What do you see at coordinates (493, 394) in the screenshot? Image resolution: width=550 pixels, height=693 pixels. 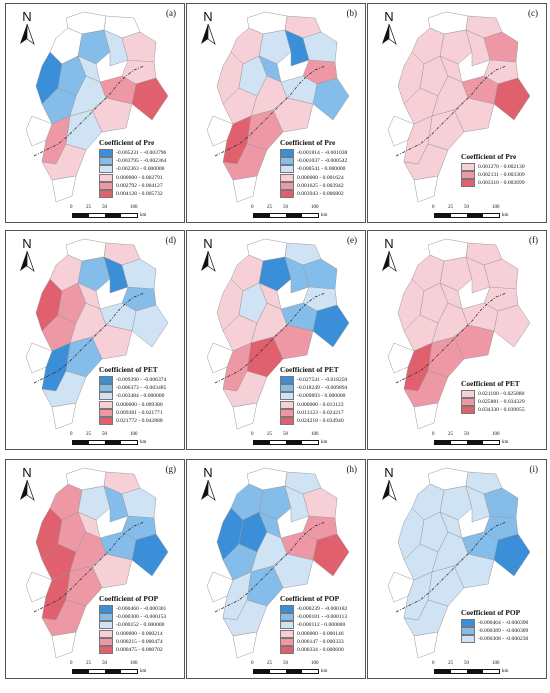 I see `legend-entry: 0.021180 - 0.025880` at bounding box center [493, 394].